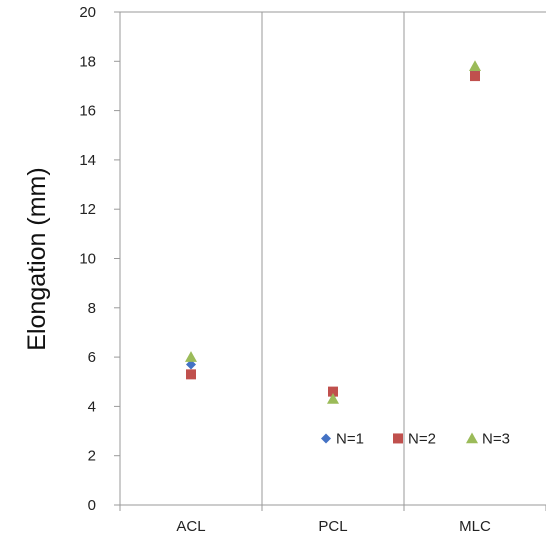 The image size is (546, 535). What do you see at coordinates (92, 456) in the screenshot?
I see `y-tick-label: 2` at bounding box center [92, 456].